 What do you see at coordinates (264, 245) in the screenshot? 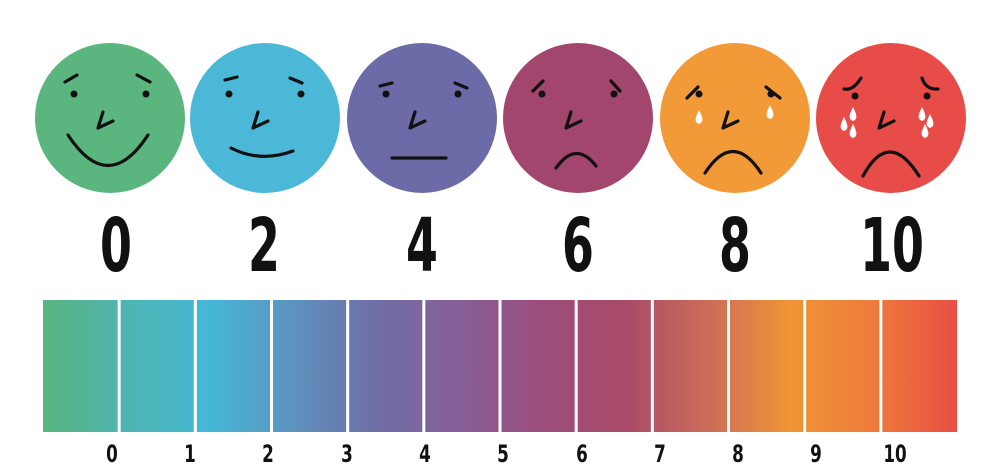
I see `face-label-2: 2` at bounding box center [264, 245].